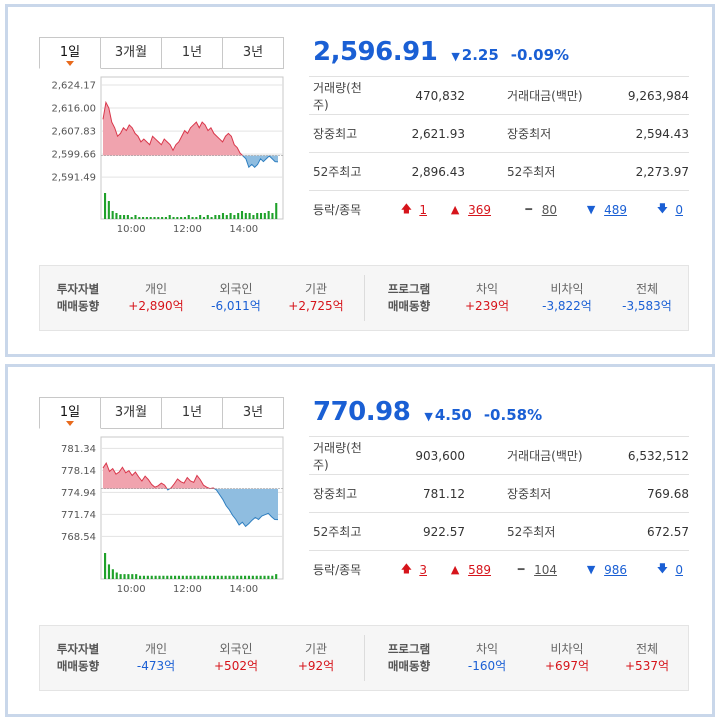  I want to click on upper-limit-count: 1, so click(423, 209).